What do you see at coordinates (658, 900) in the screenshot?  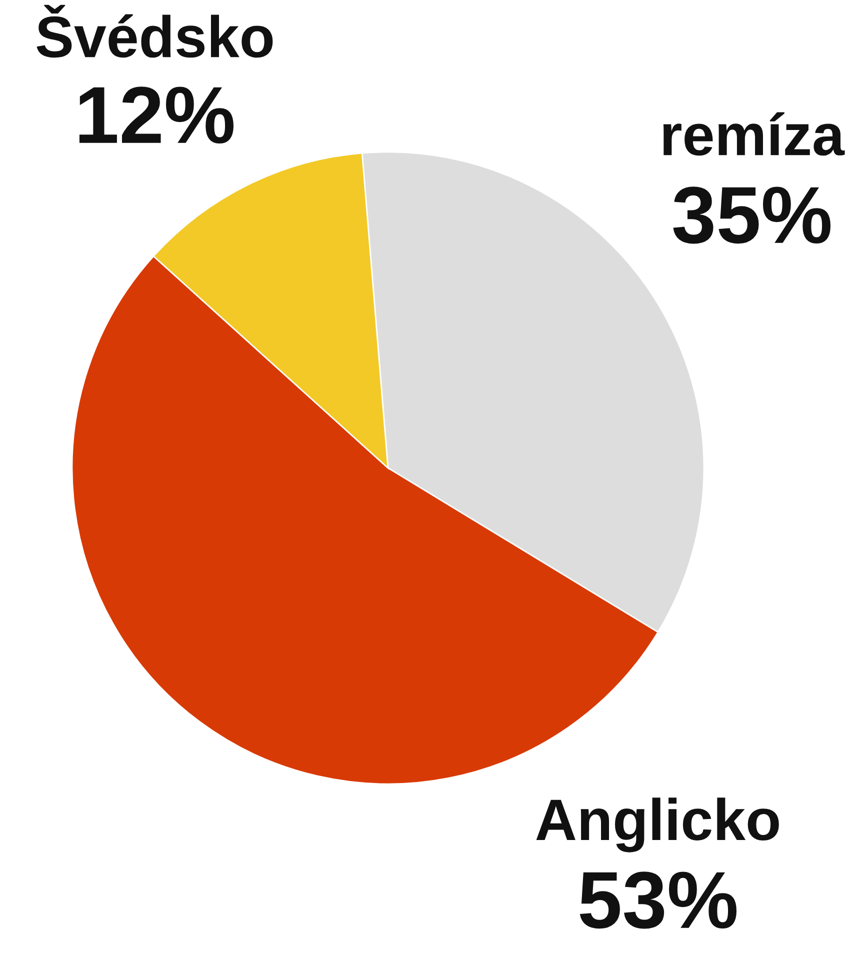 I see `data-label: 53%` at bounding box center [658, 900].